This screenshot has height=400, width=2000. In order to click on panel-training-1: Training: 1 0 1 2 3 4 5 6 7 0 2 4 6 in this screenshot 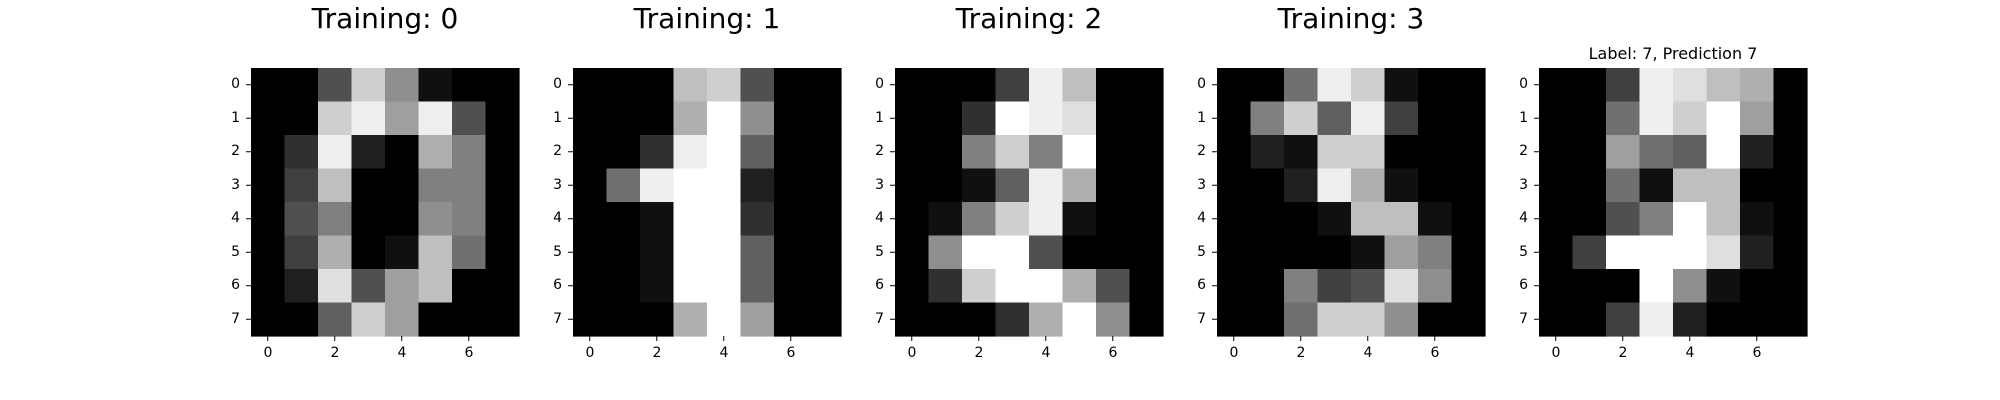, I will do `click(697, 181)`.